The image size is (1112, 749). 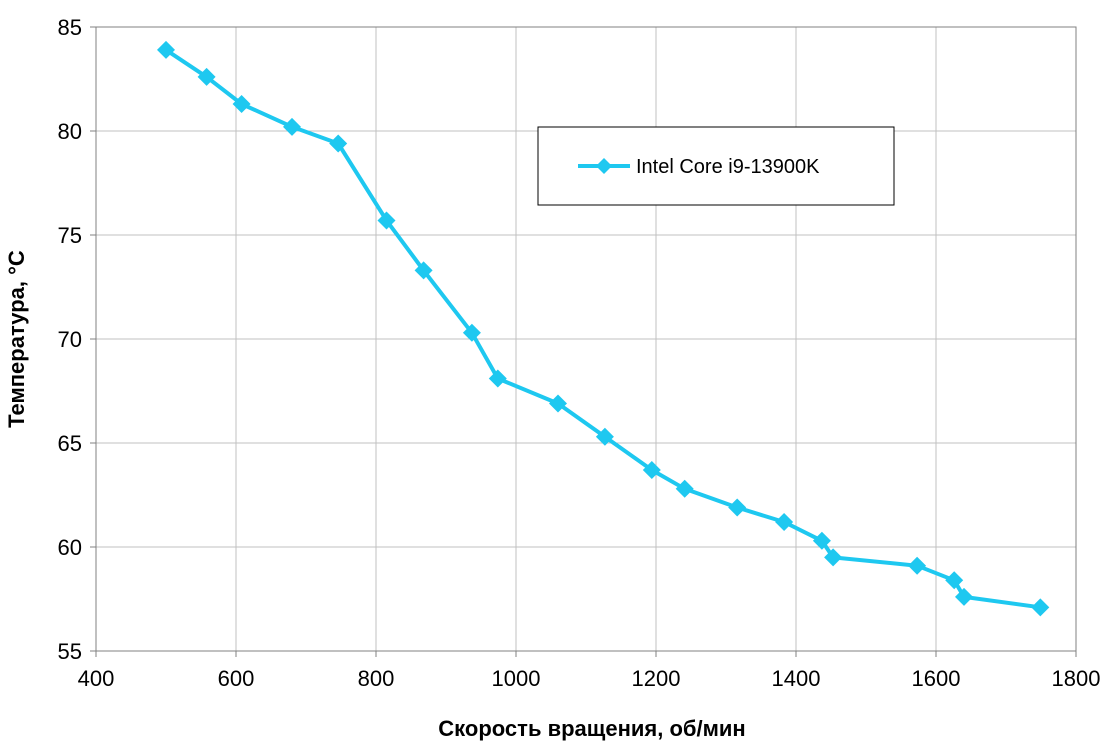 What do you see at coordinates (70, 235) in the screenshot?
I see `y-tick-label: 75` at bounding box center [70, 235].